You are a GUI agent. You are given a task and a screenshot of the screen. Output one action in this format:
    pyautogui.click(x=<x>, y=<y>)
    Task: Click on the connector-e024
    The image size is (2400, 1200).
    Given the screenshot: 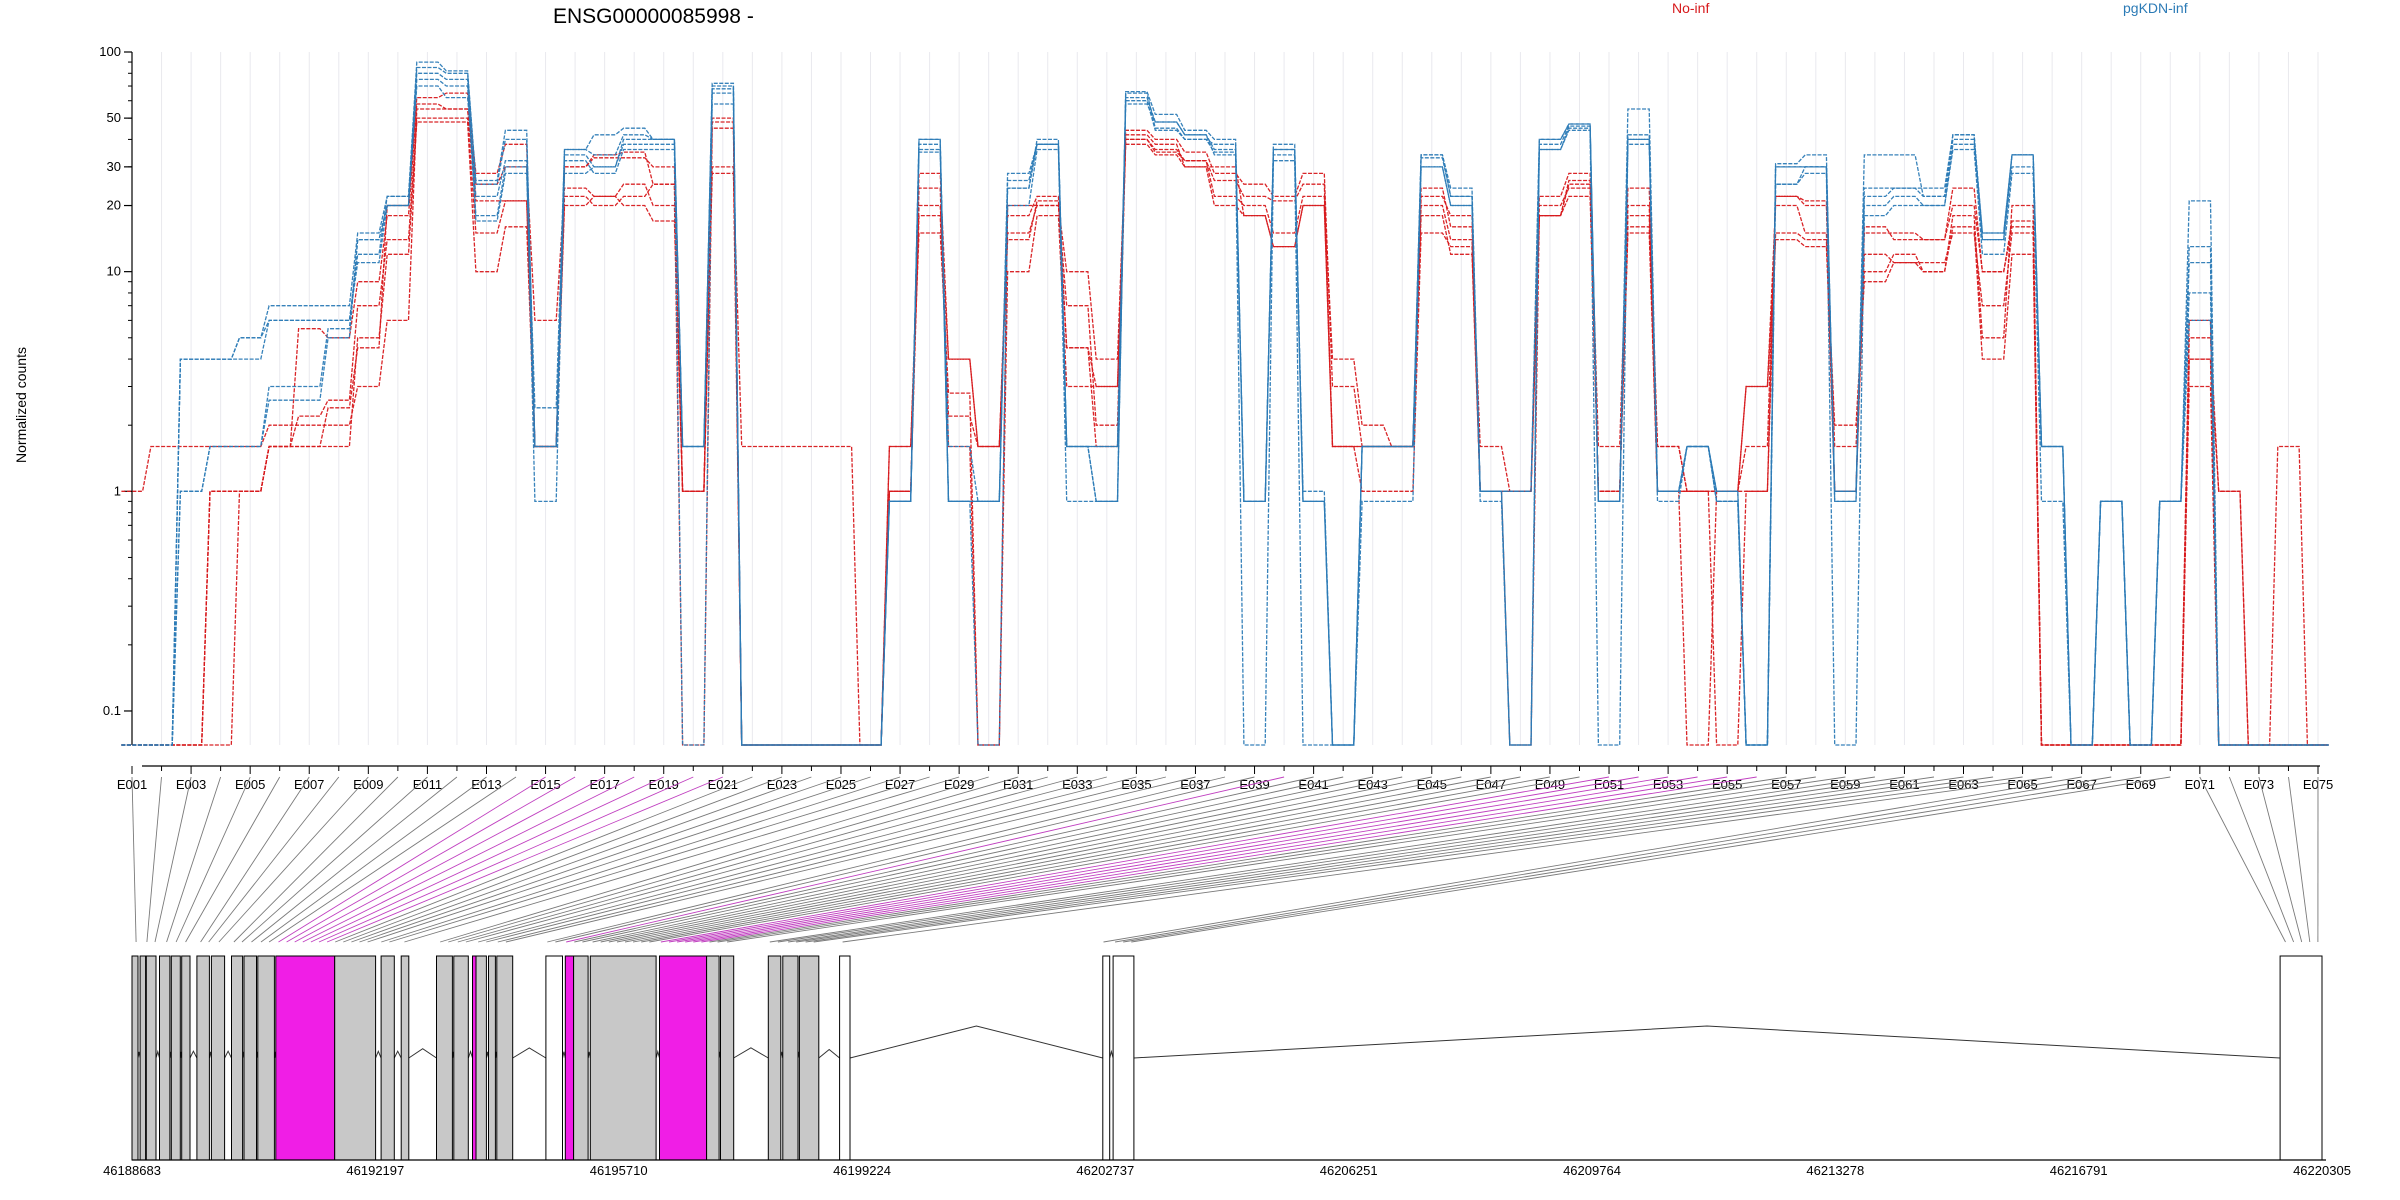 What is the action you would take?
    pyautogui.click(x=581, y=859)
    